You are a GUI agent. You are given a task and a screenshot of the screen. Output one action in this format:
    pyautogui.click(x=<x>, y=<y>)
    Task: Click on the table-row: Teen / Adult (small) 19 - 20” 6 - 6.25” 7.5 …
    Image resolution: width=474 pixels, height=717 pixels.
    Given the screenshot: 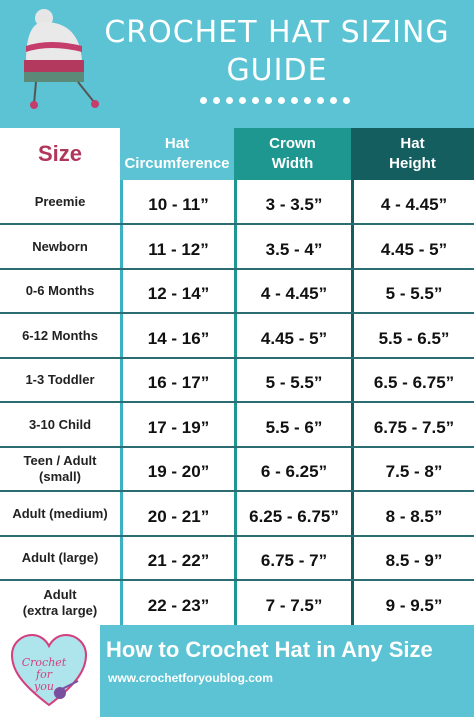 What is the action you would take?
    pyautogui.click(x=237, y=469)
    